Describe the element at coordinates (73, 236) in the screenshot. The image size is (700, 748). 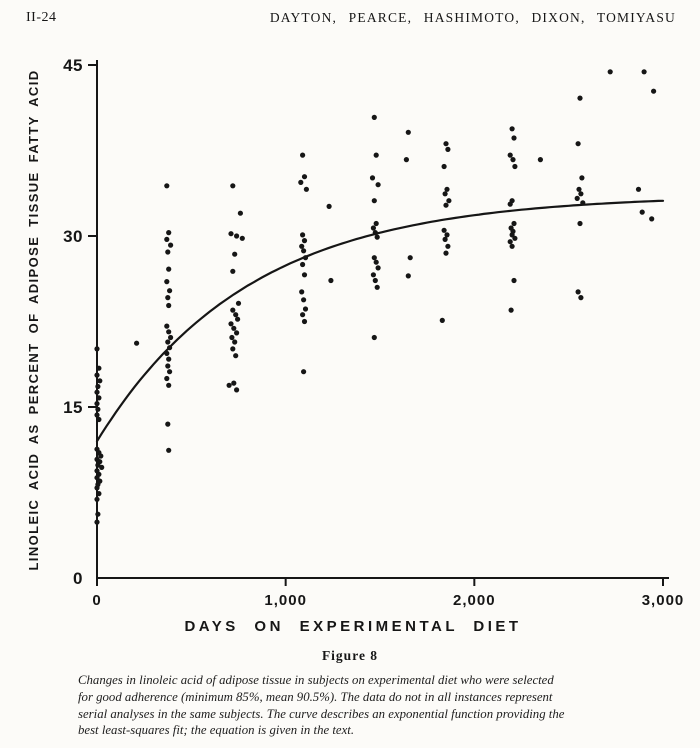
I see `svg-text: 30` at that location.